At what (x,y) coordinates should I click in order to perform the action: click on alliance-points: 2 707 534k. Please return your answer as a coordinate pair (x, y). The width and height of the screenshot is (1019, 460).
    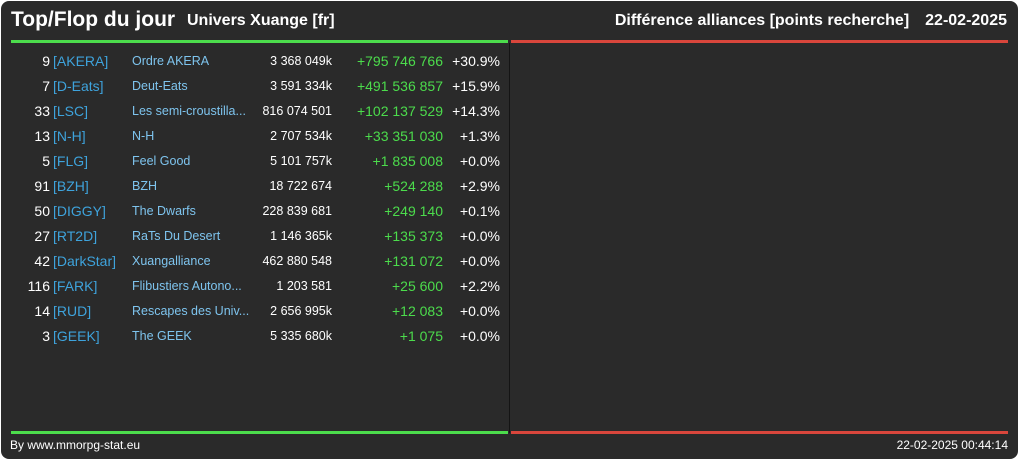
    Looking at the image, I should click on (301, 136).